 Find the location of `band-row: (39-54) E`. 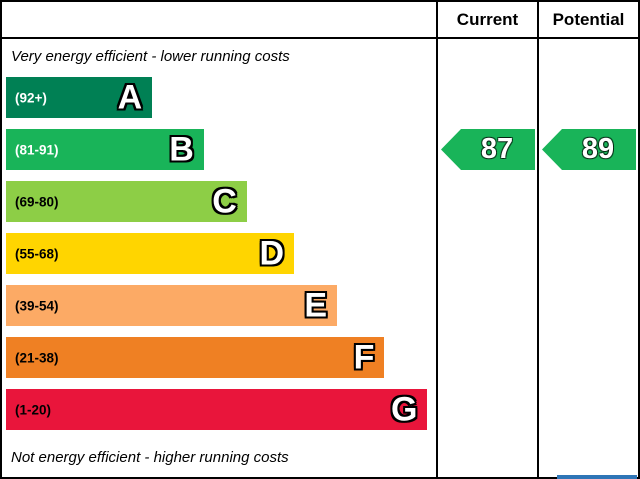

band-row: (39-54) E is located at coordinates (221, 305).